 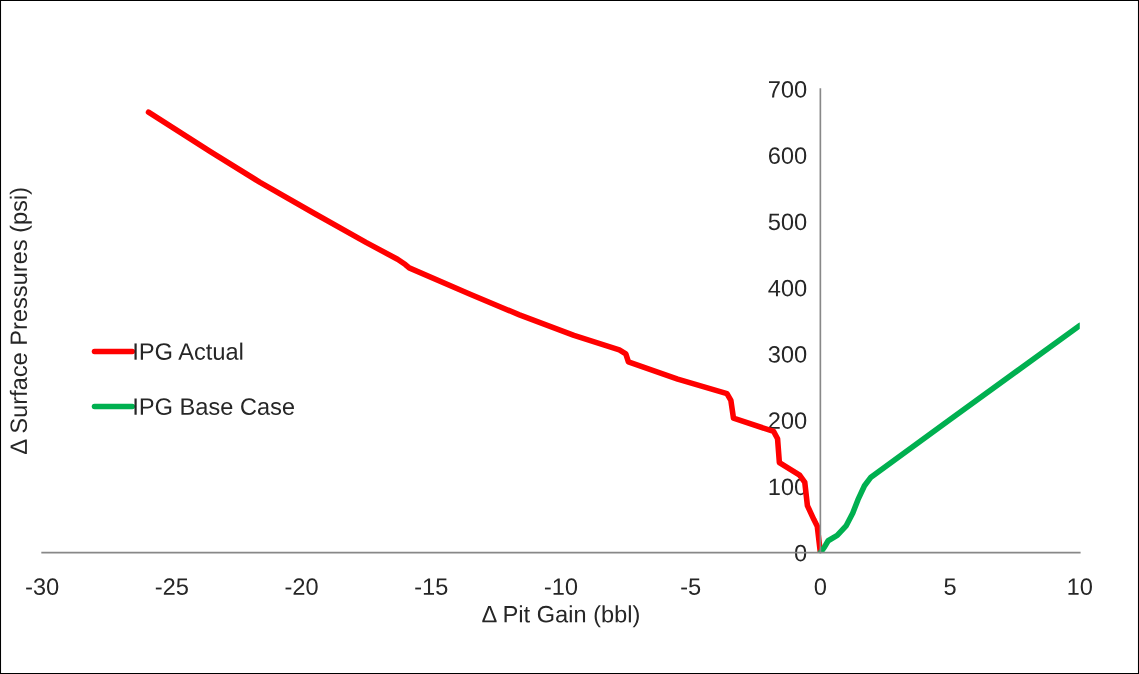 I want to click on y-axis-title: Δ Surface Pressures (psi), so click(x=20, y=321).